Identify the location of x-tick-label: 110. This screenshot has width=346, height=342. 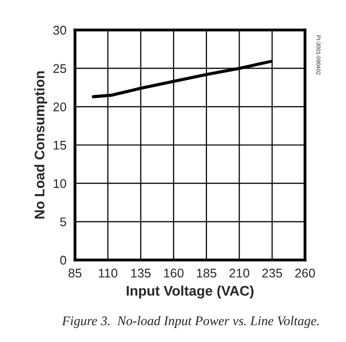
(108, 273).